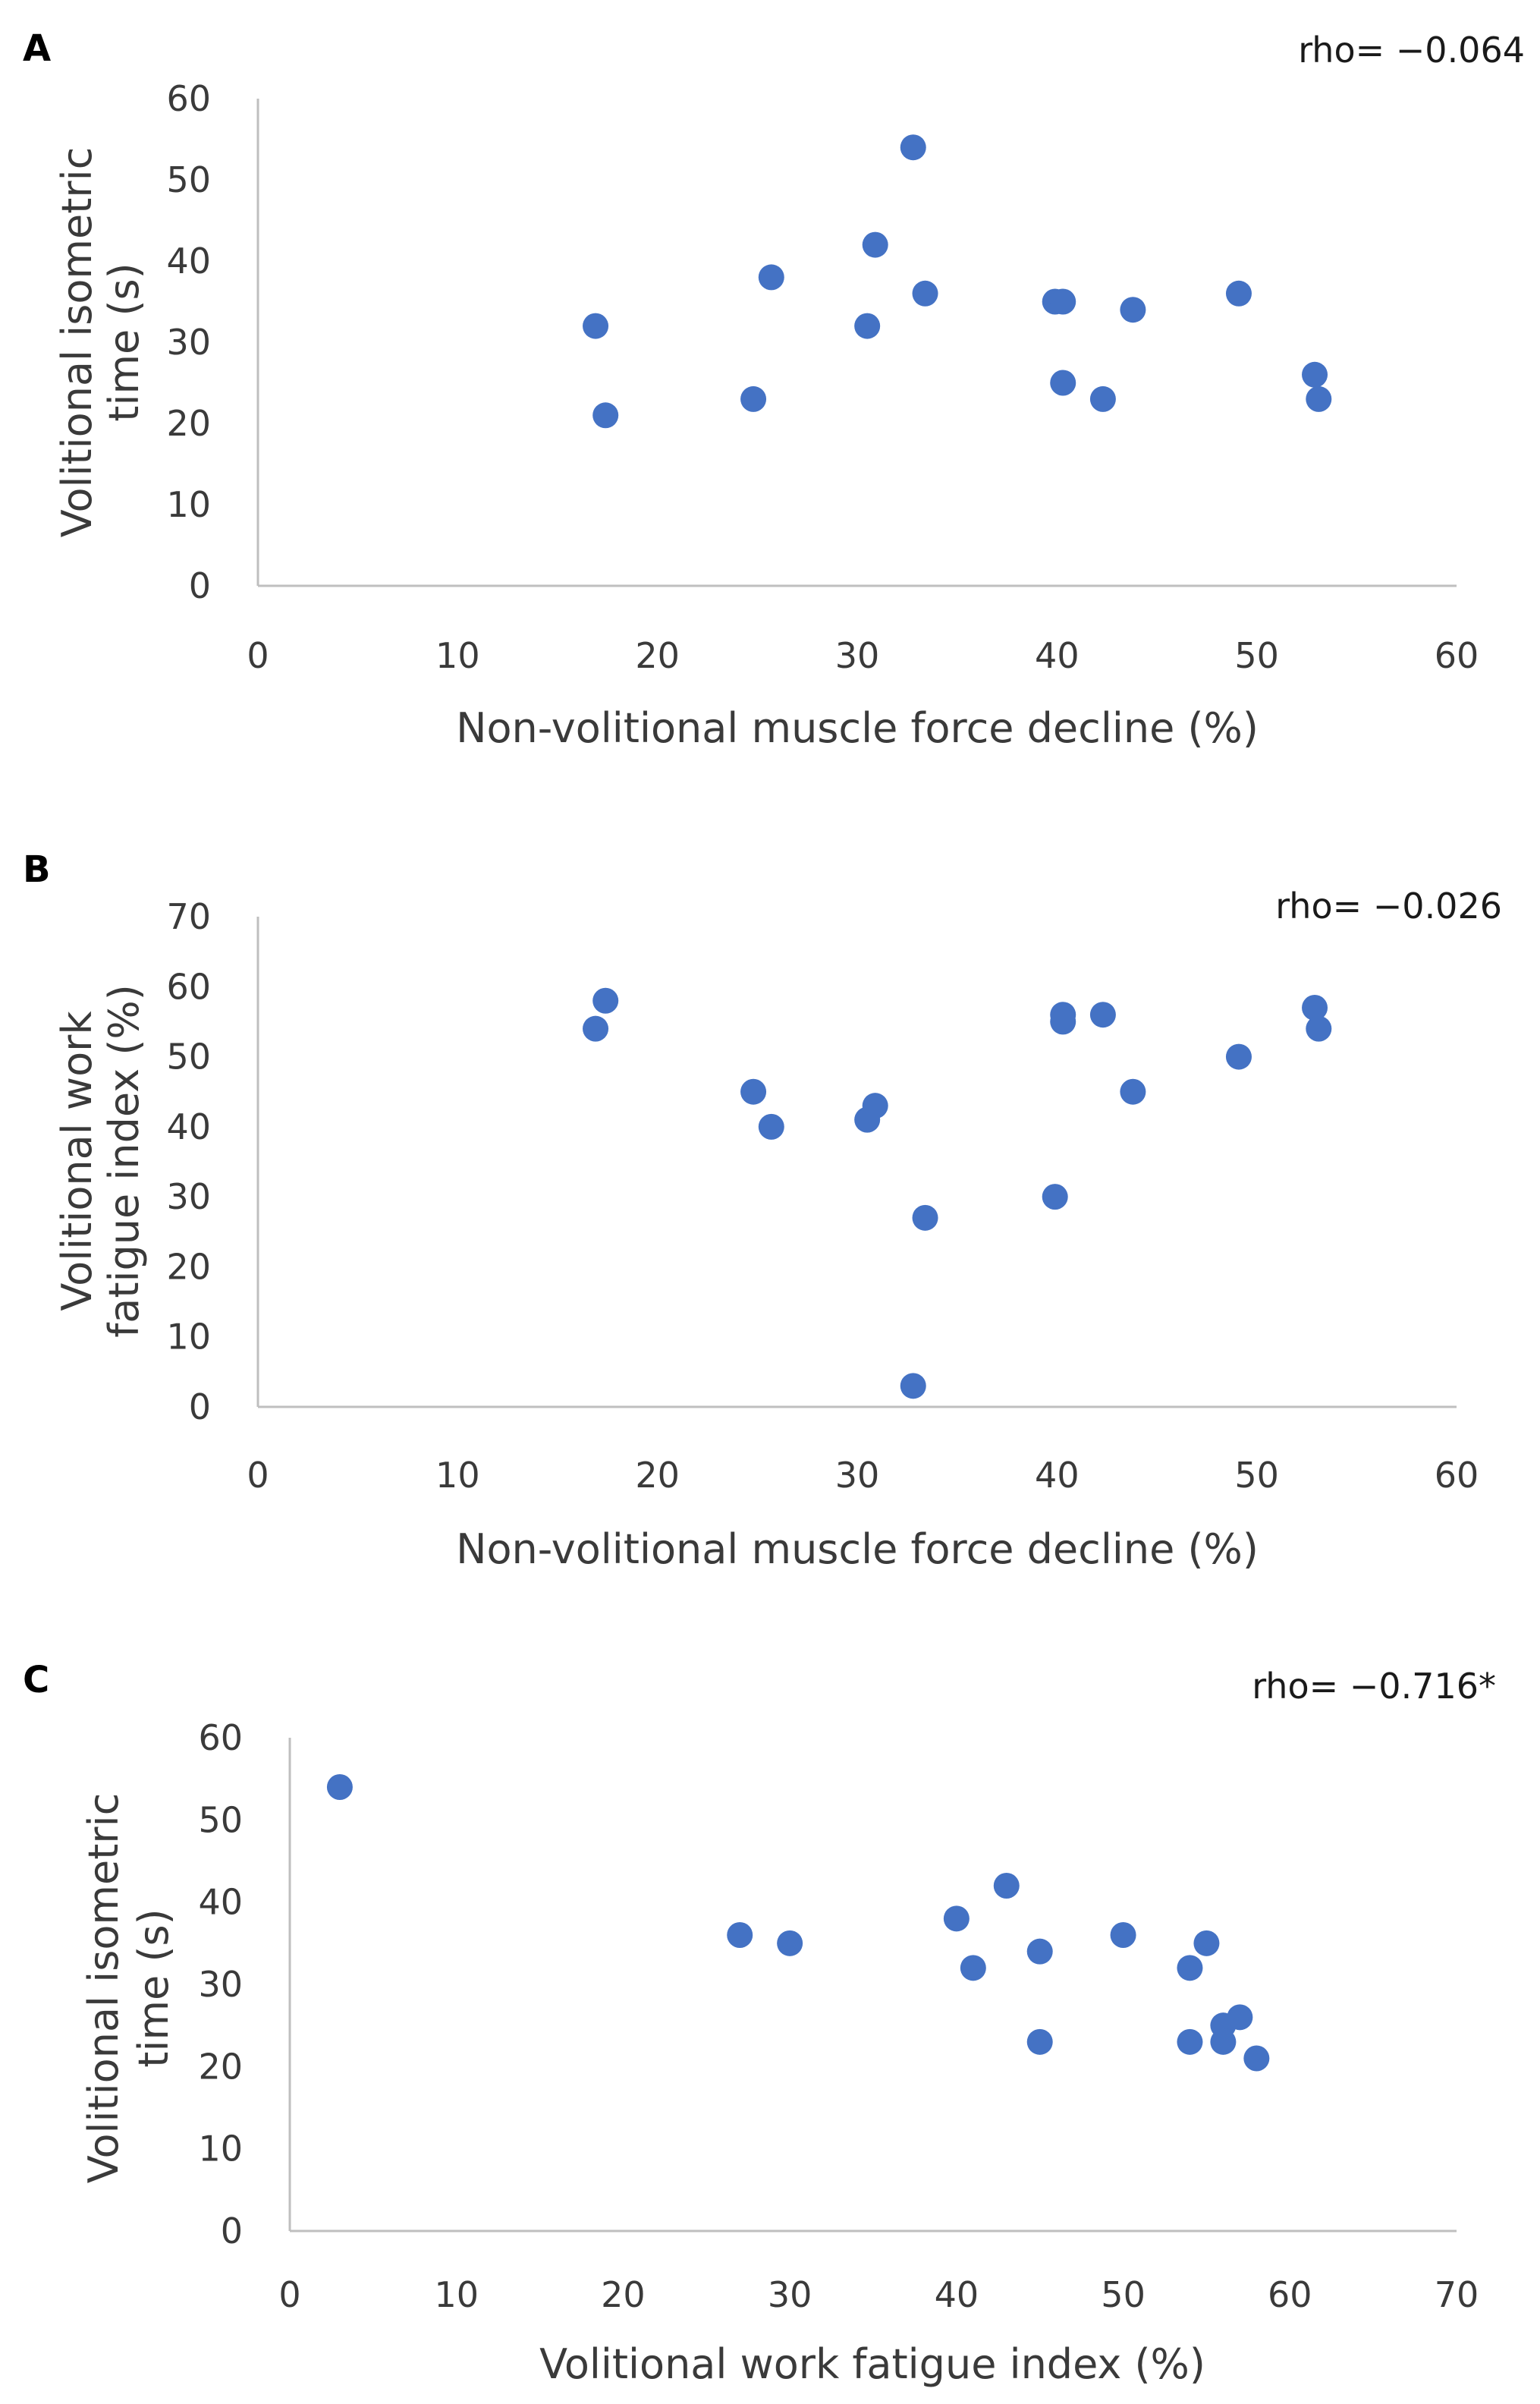 The height and width of the screenshot is (2404, 1540). Describe the element at coordinates (1457, 2294) in the screenshot. I see `x-tick-label: 70` at that location.